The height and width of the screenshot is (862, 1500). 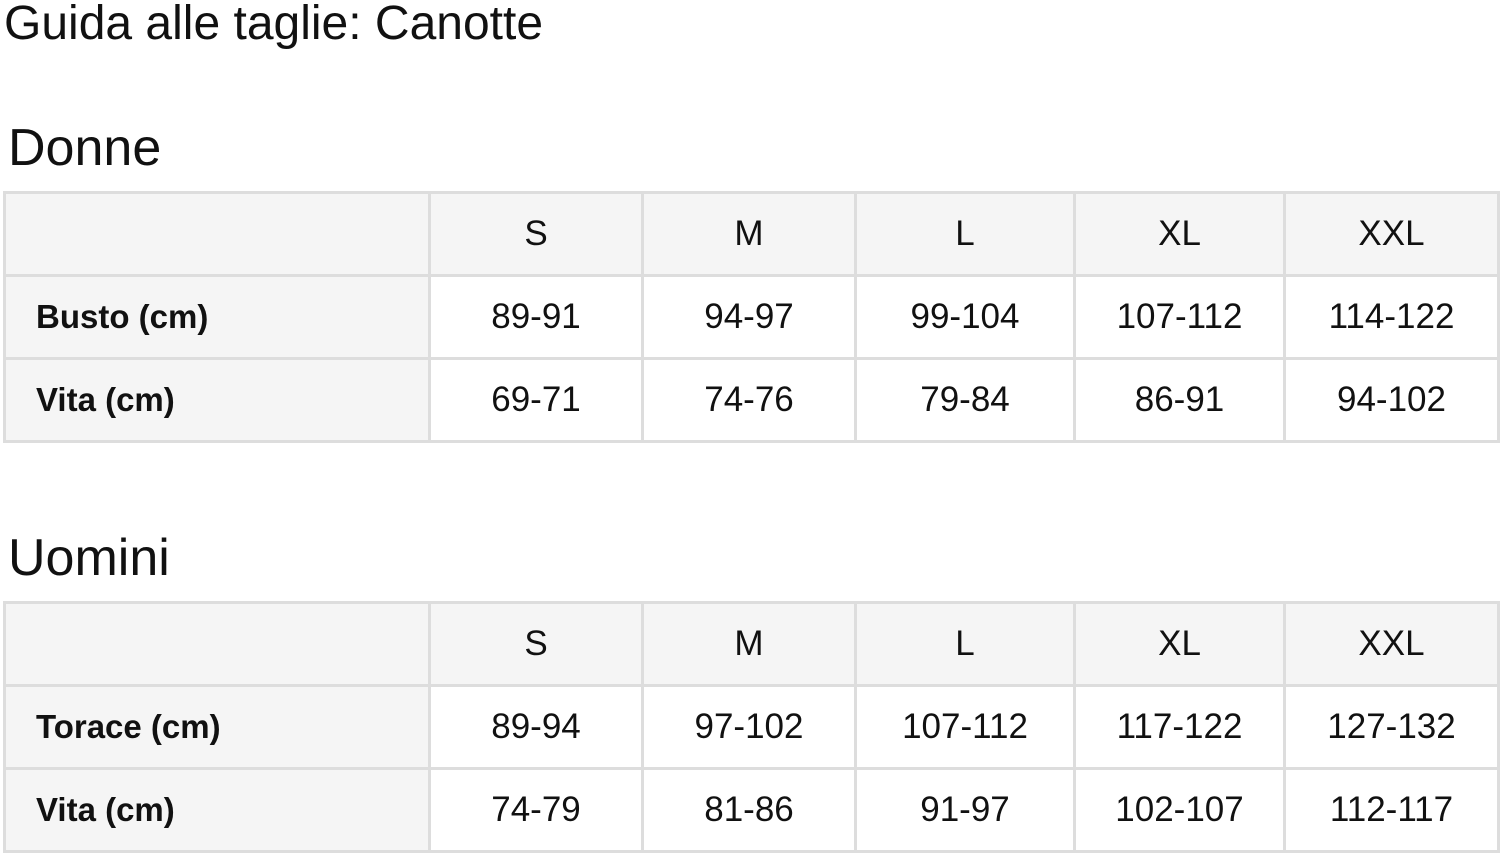 I want to click on measurement-cell: 127-132, so click(x=1391, y=727).